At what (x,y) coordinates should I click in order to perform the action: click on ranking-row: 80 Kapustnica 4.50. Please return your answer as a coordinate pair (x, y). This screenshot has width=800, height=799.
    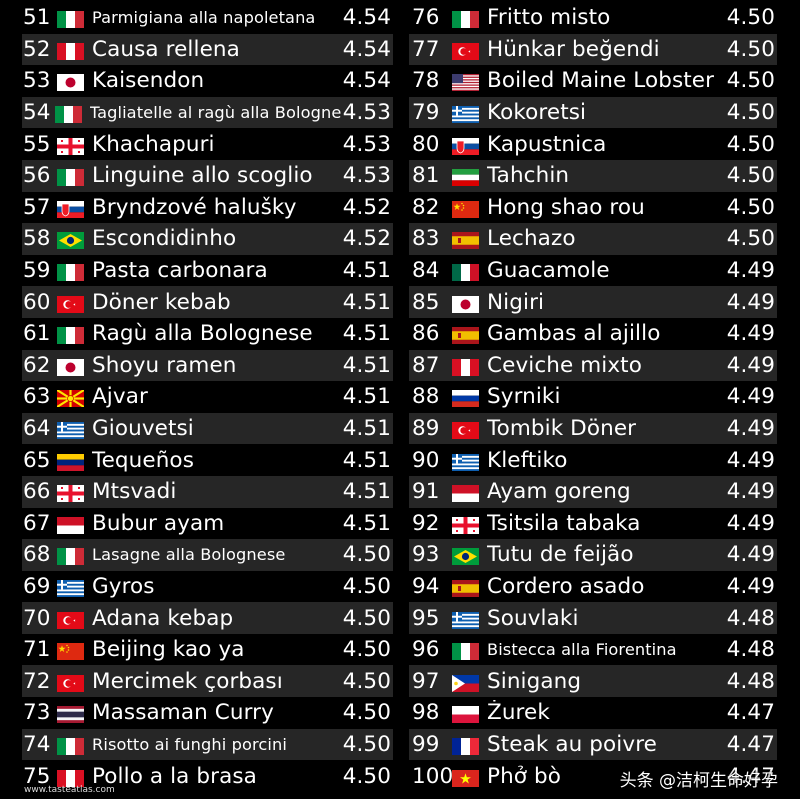
    Looking at the image, I should click on (593, 144).